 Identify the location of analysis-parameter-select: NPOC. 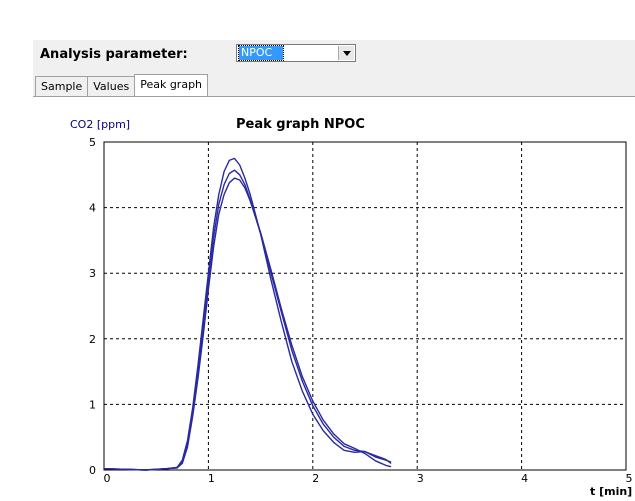
(296, 53).